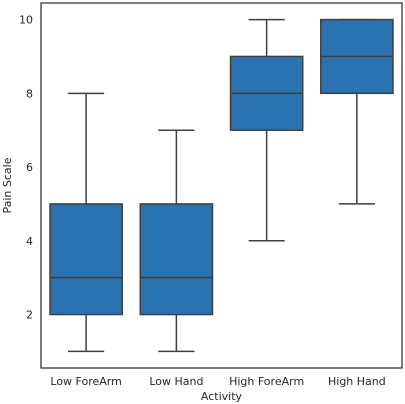  What do you see at coordinates (29, 241) in the screenshot?
I see `y-tick-label: 4` at bounding box center [29, 241].